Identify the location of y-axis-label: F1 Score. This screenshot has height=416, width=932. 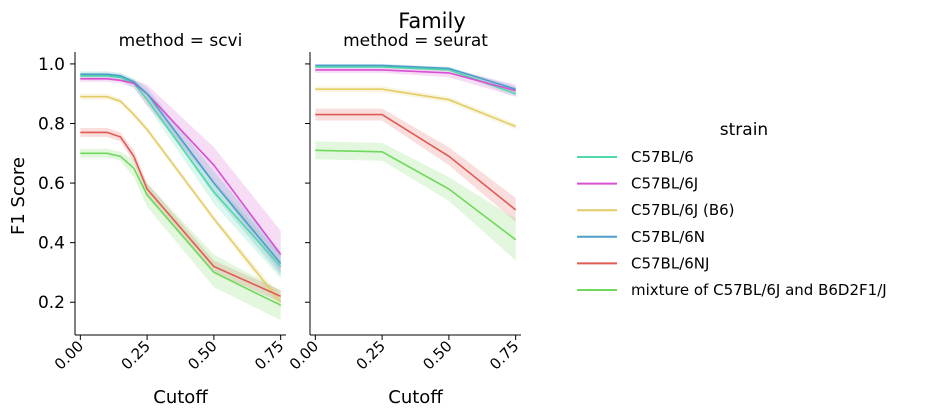
(18, 196).